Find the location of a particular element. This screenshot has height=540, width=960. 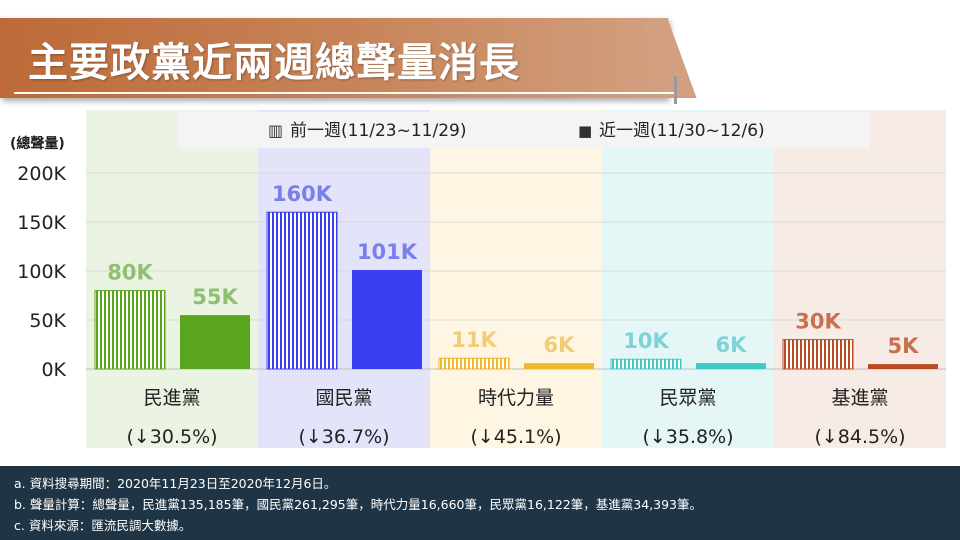

y-tick-label: 50K is located at coordinates (47, 321).